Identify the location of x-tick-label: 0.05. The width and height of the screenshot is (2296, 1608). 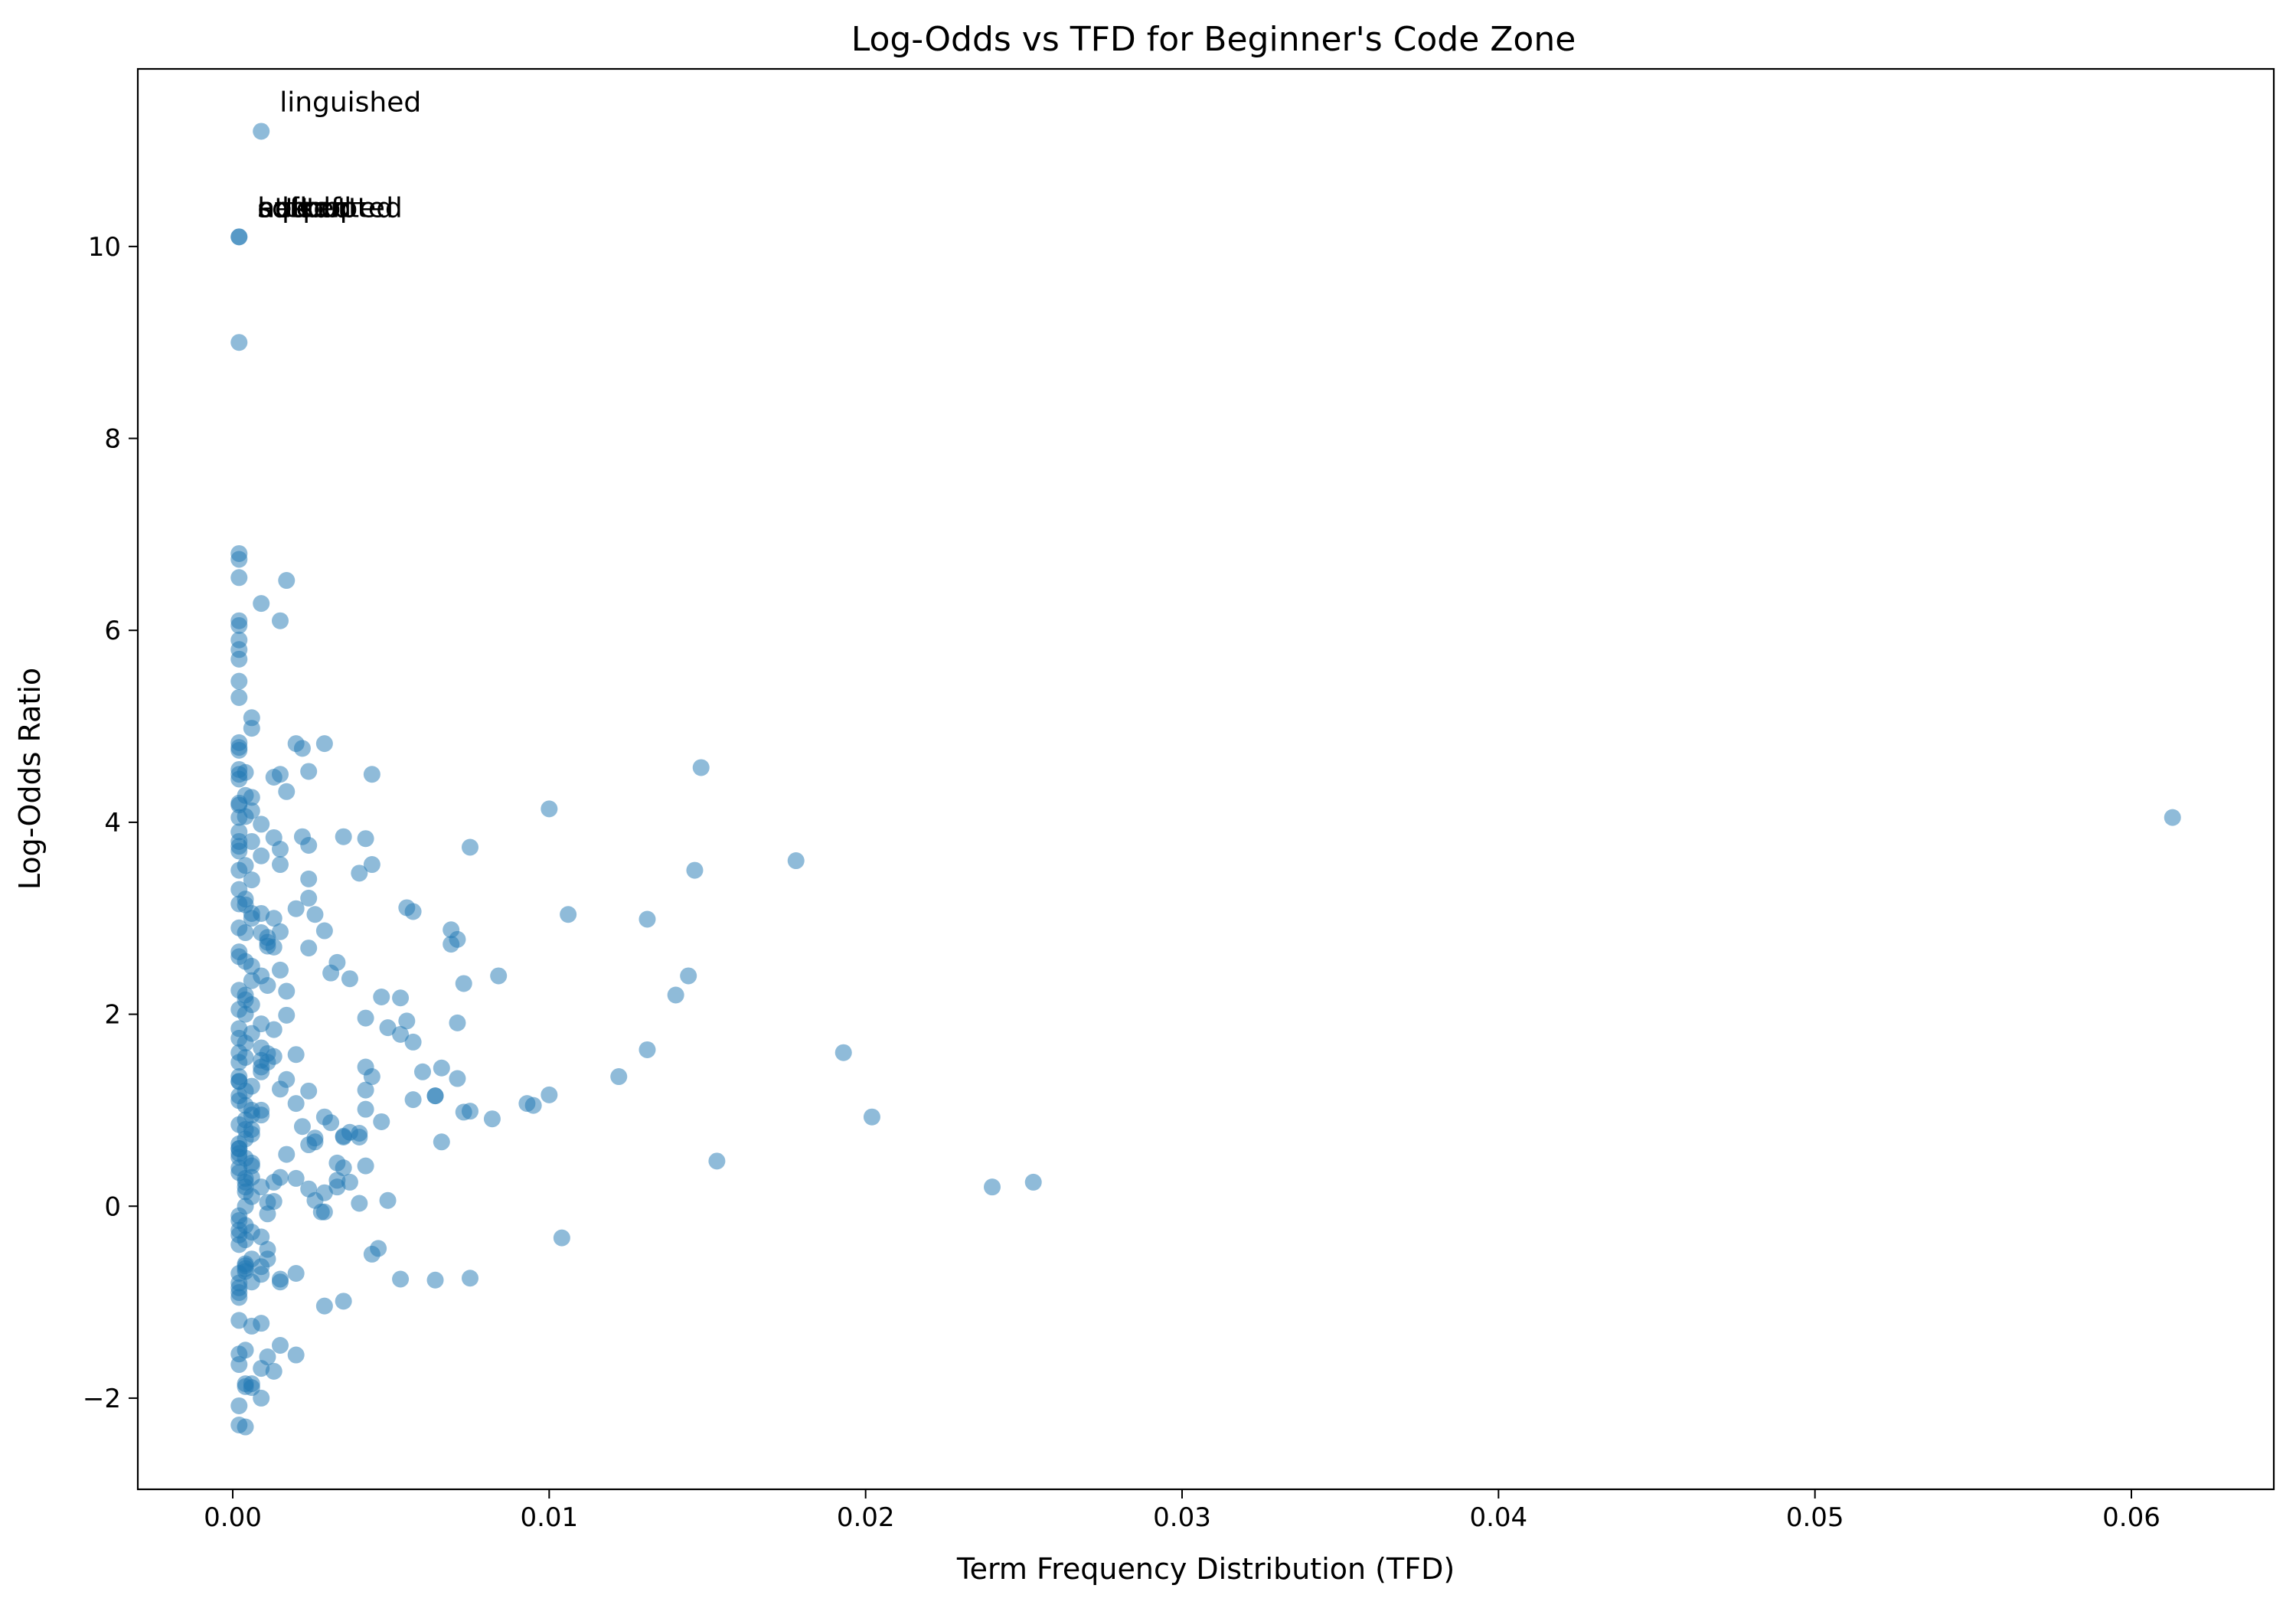
(1815, 1517).